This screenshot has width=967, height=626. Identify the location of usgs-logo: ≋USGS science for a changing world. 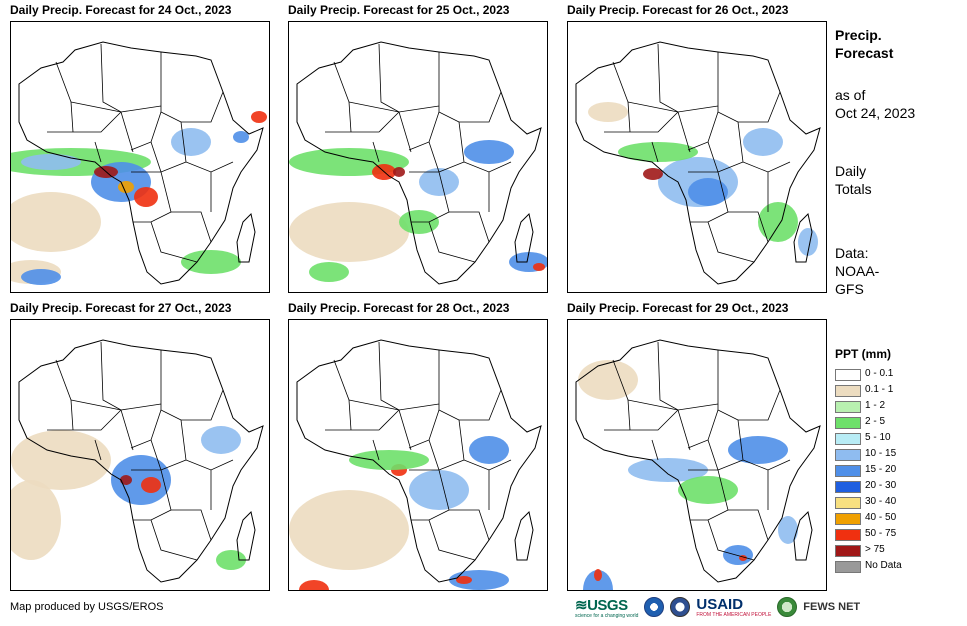
(606, 607).